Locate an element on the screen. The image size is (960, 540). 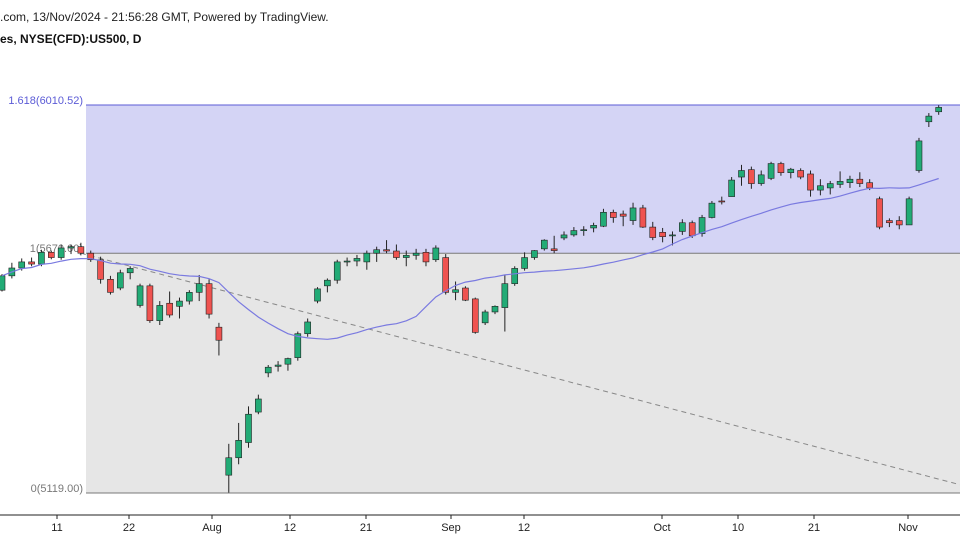
x-tick-label: 10 is located at coordinates (738, 528).